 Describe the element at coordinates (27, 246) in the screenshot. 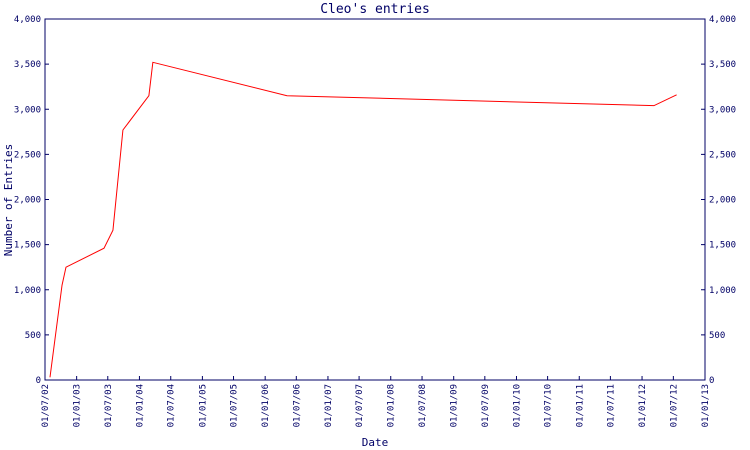

I see `y-tick-label: 1,500` at that location.